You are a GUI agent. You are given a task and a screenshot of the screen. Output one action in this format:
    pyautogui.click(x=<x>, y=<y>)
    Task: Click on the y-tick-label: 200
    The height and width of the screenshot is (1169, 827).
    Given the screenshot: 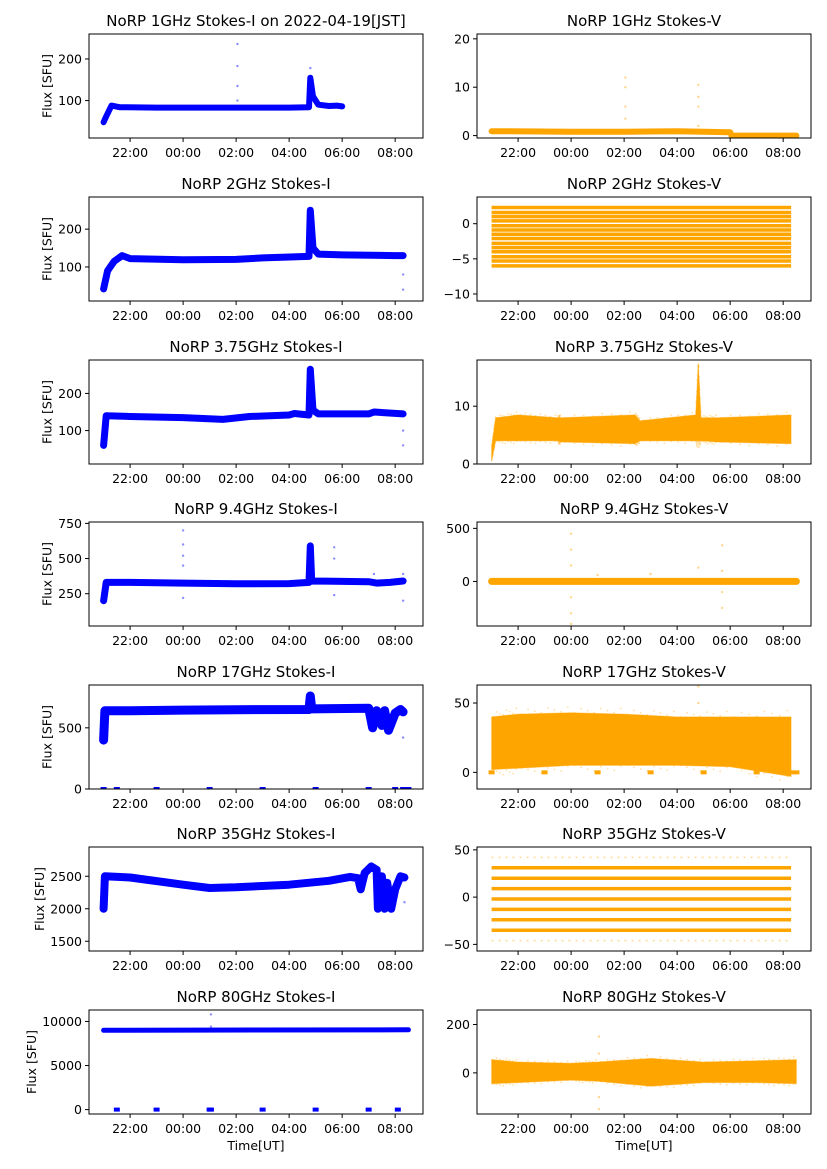 What is the action you would take?
    pyautogui.click(x=70, y=229)
    